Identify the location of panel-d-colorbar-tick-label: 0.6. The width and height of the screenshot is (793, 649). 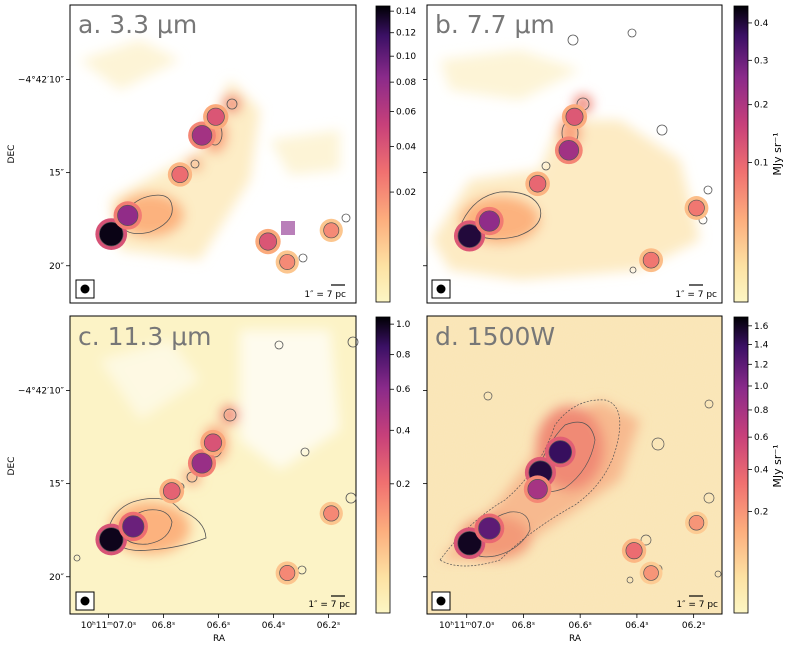
(761, 438).